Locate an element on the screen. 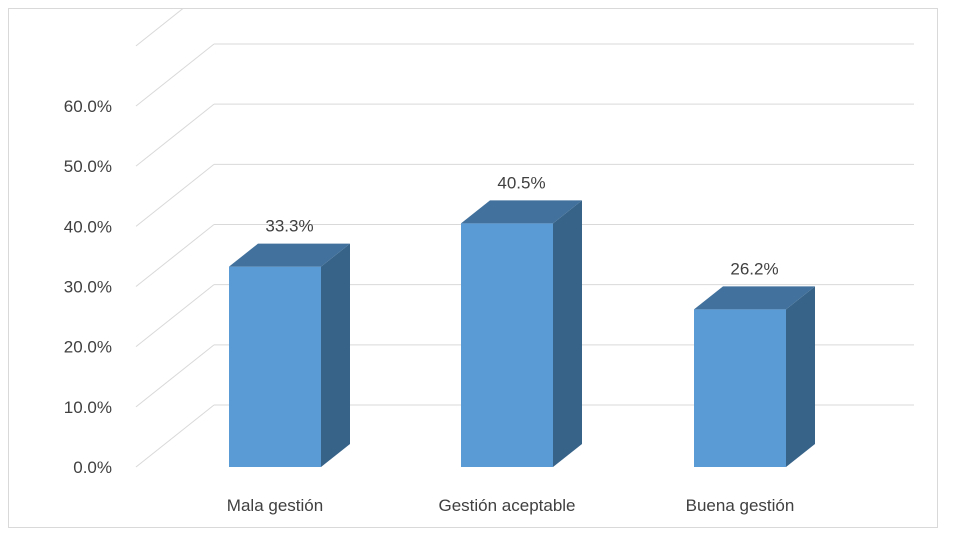 The height and width of the screenshot is (535, 956). y-tick-label-5: 50.0% is located at coordinates (88, 166).